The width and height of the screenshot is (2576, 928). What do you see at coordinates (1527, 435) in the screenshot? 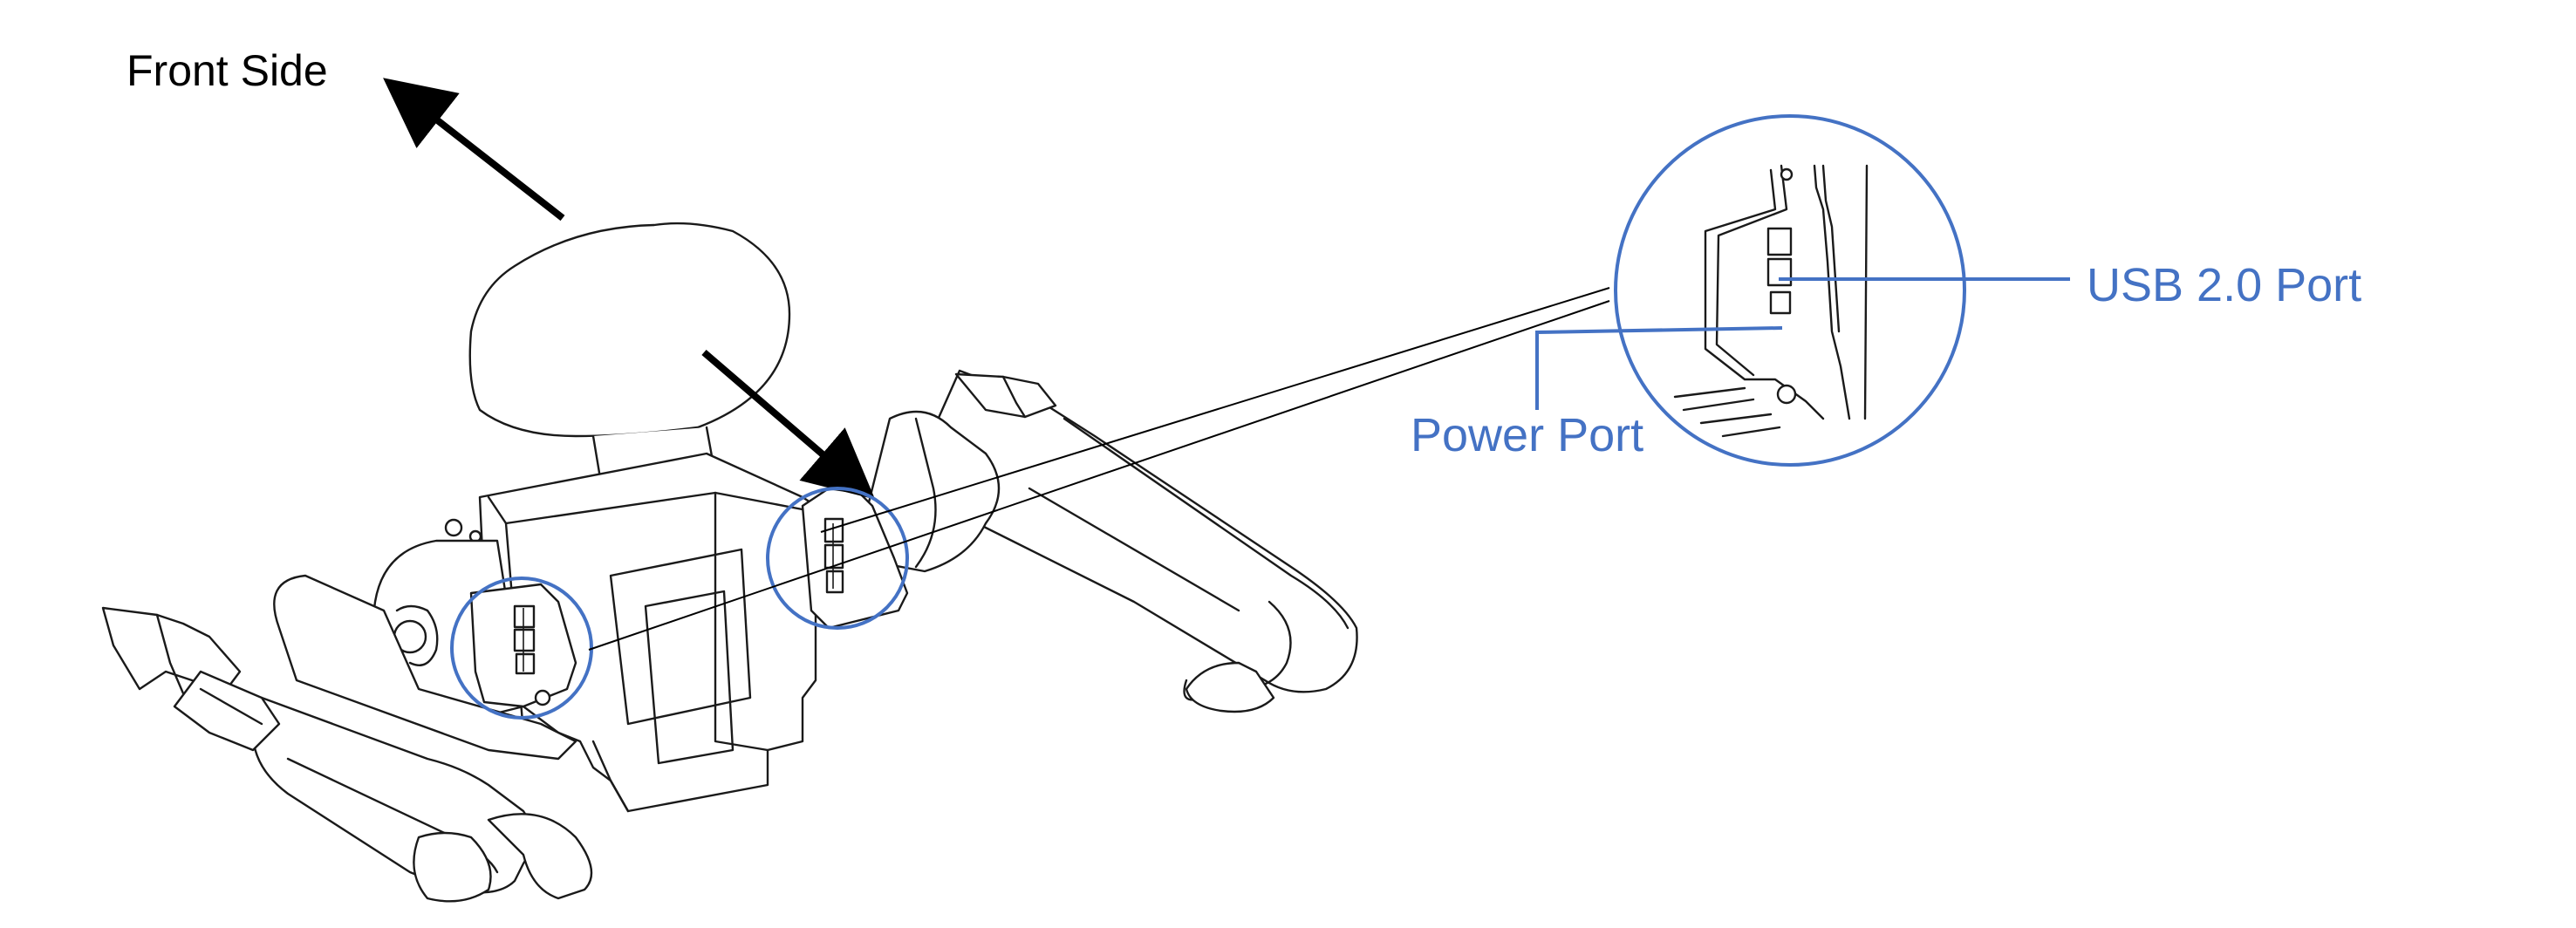
I see `power-port-label: Power Port` at bounding box center [1527, 435].